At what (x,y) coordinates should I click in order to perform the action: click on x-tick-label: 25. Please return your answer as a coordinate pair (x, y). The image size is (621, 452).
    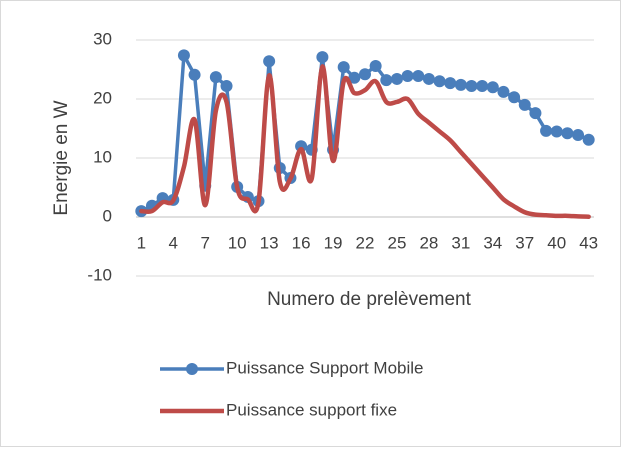
    Looking at the image, I should click on (396, 242).